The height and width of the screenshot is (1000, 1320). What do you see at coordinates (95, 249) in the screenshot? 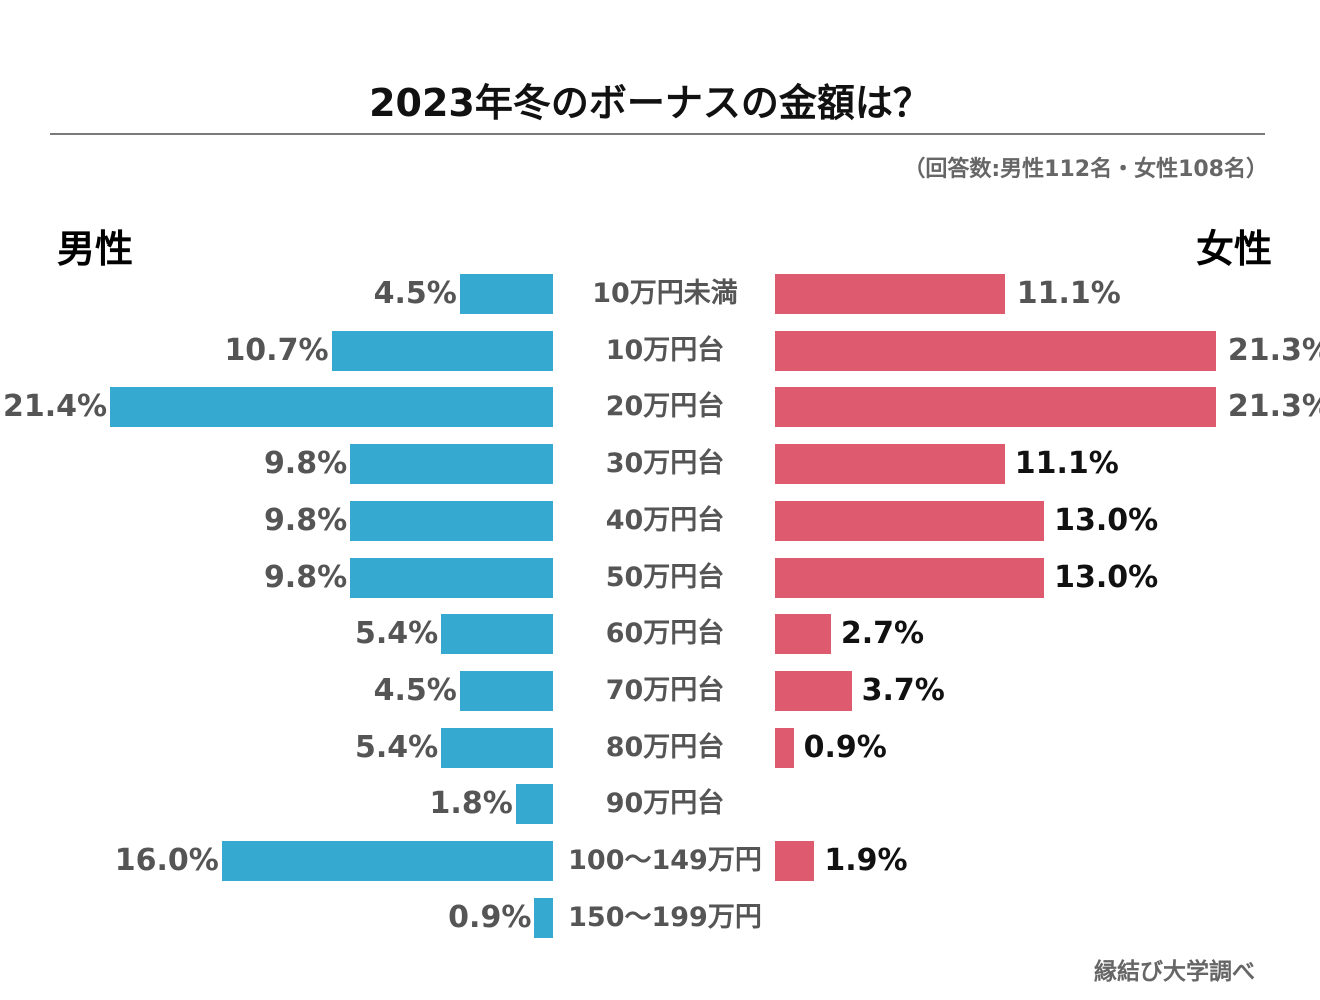
I see `legend-male: 男性` at bounding box center [95, 249].